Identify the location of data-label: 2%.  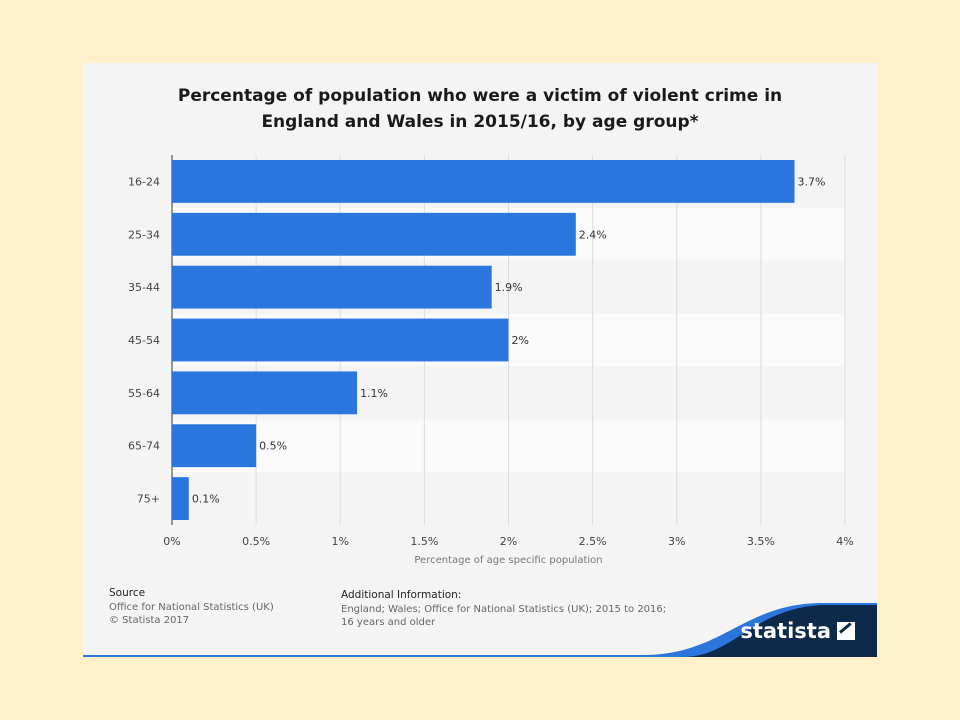
(520, 340).